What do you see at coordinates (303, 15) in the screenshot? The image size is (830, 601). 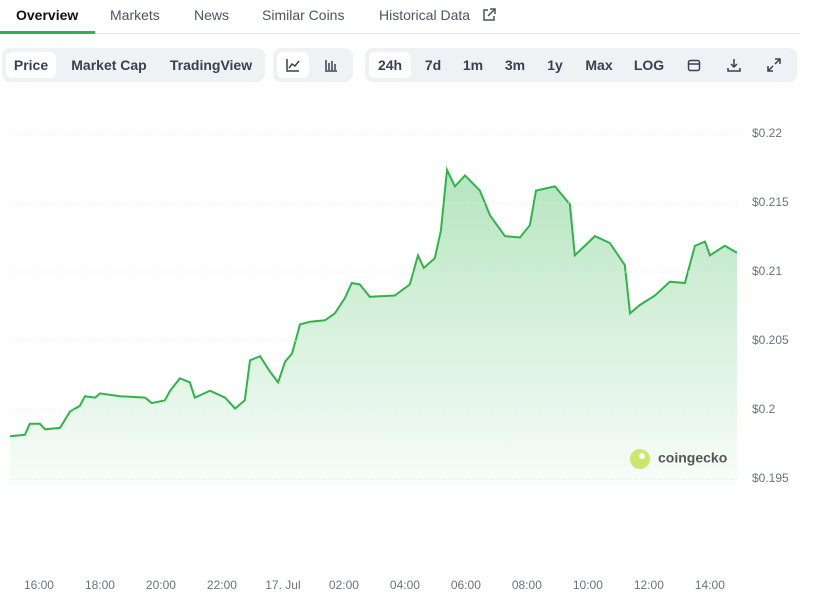 I see `tab: Similar Coins` at bounding box center [303, 15].